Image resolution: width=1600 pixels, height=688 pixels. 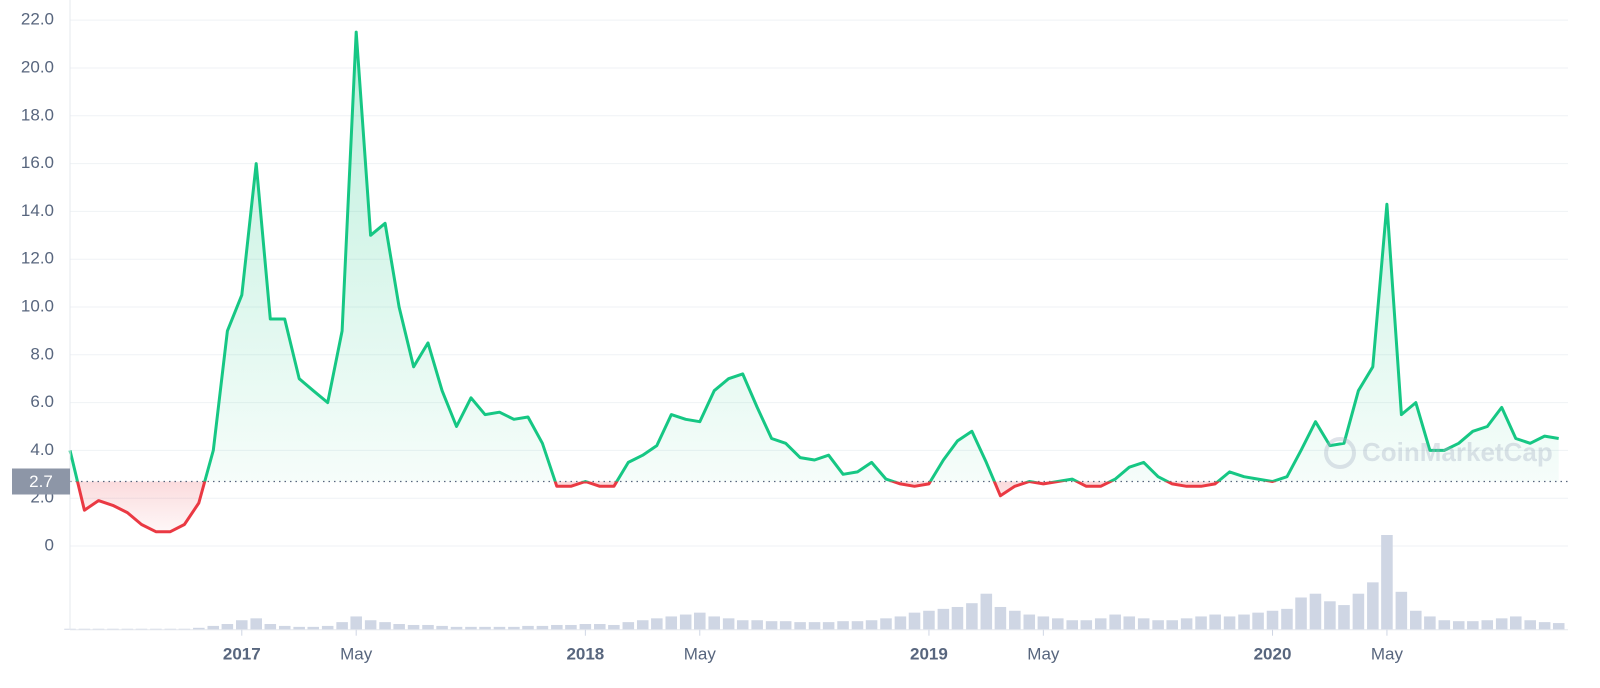 I want to click on y-tick-label: 16.0, so click(x=37, y=162).